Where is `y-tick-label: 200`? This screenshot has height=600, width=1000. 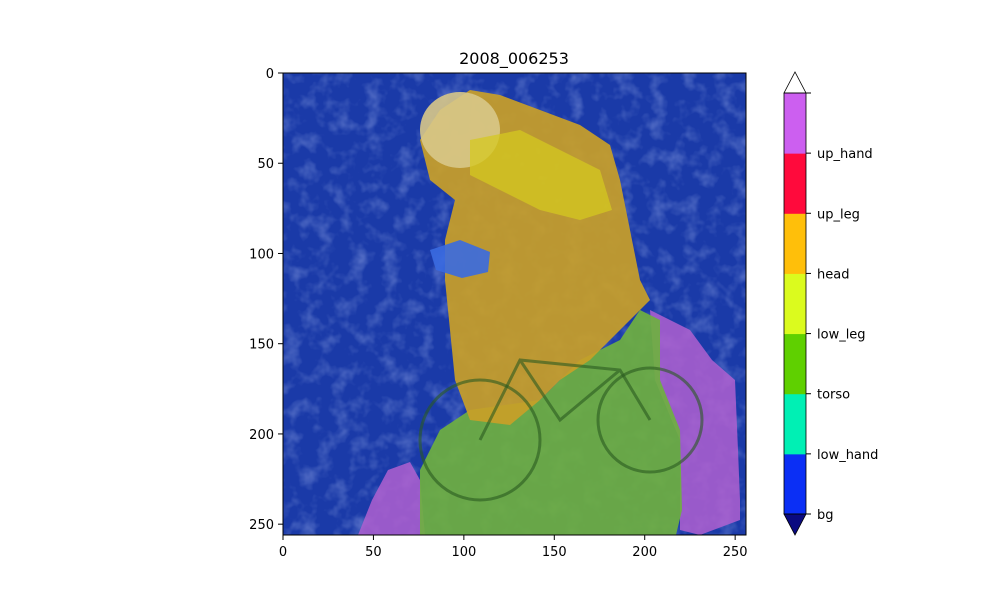 y-tick-label: 200 is located at coordinates (261, 435).